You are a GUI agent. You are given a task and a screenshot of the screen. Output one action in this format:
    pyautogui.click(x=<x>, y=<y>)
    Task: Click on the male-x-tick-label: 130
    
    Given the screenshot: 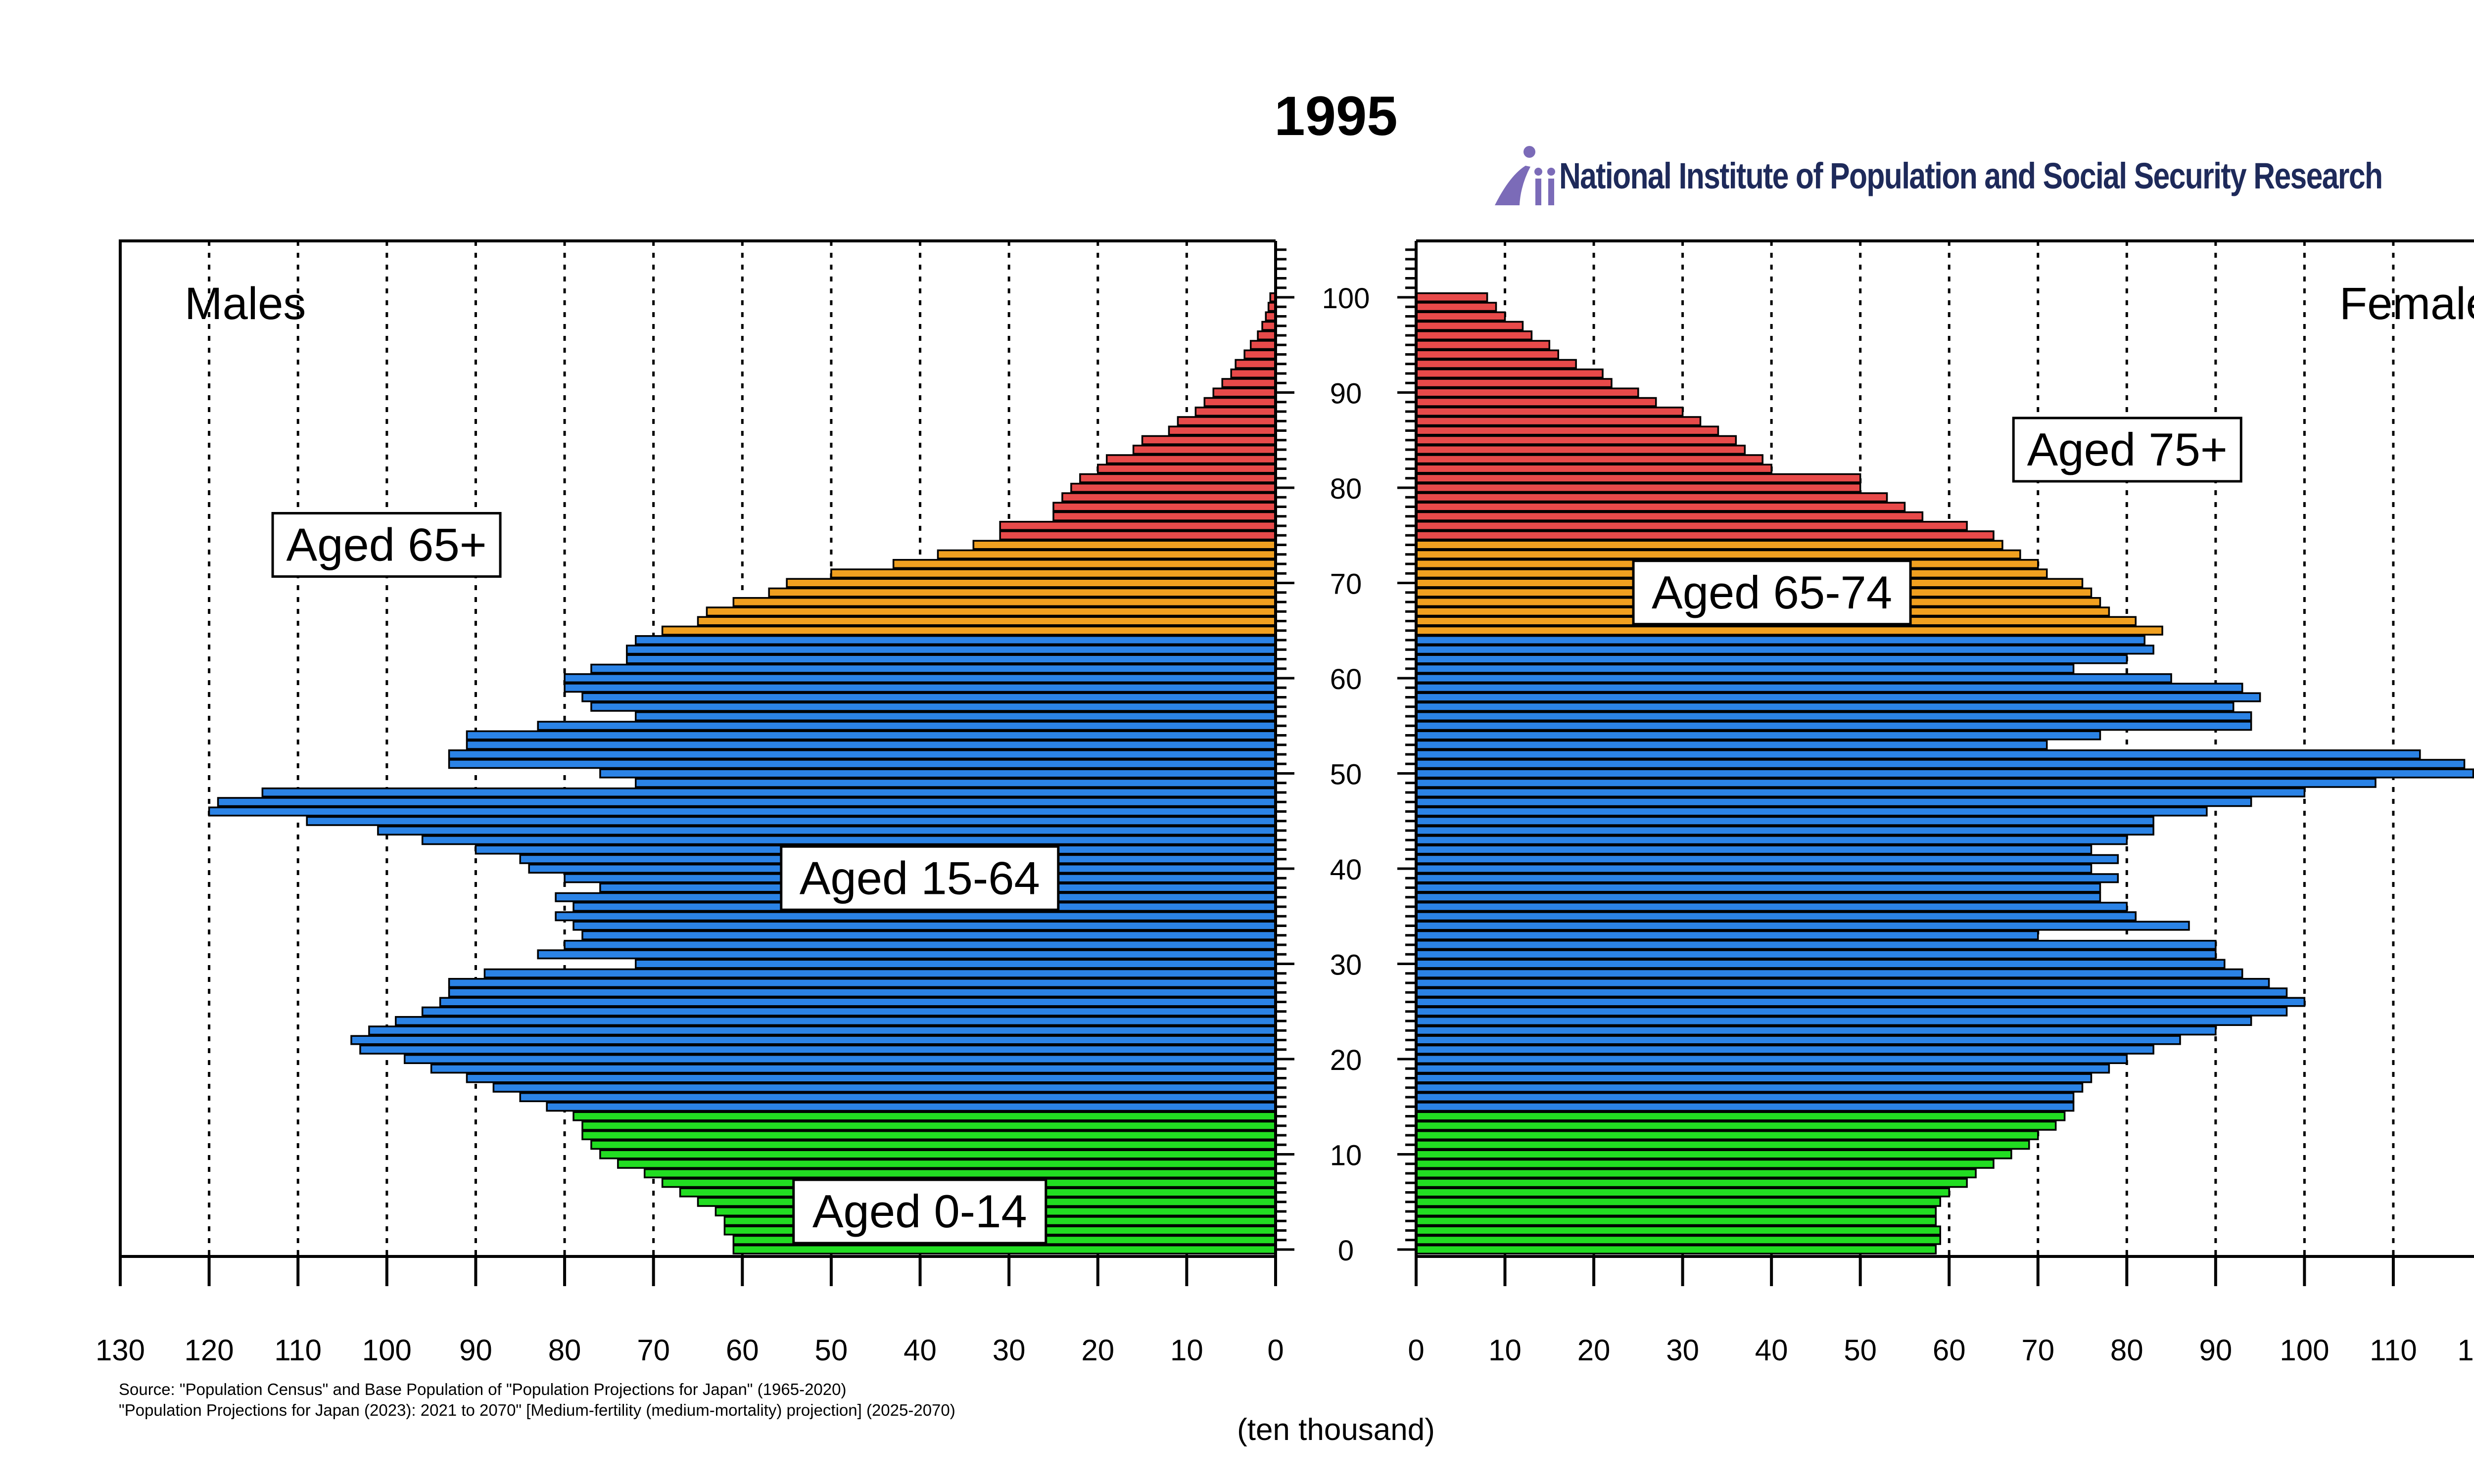 What is the action you would take?
    pyautogui.click(x=120, y=1350)
    